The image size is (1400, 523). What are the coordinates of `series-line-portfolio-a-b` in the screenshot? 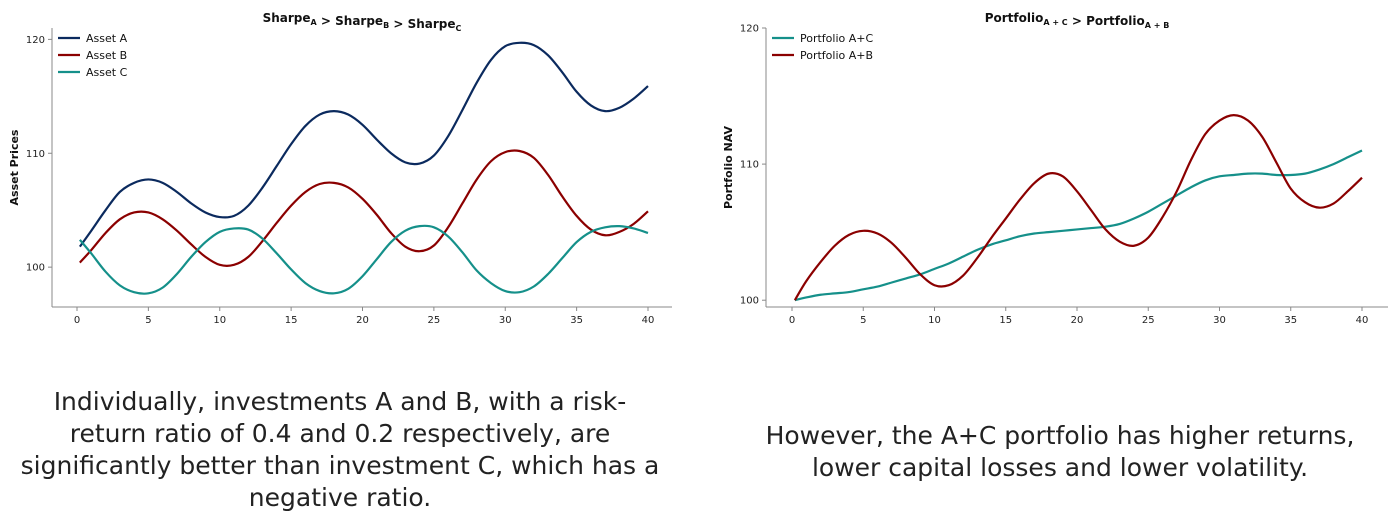 It's located at (1078, 207).